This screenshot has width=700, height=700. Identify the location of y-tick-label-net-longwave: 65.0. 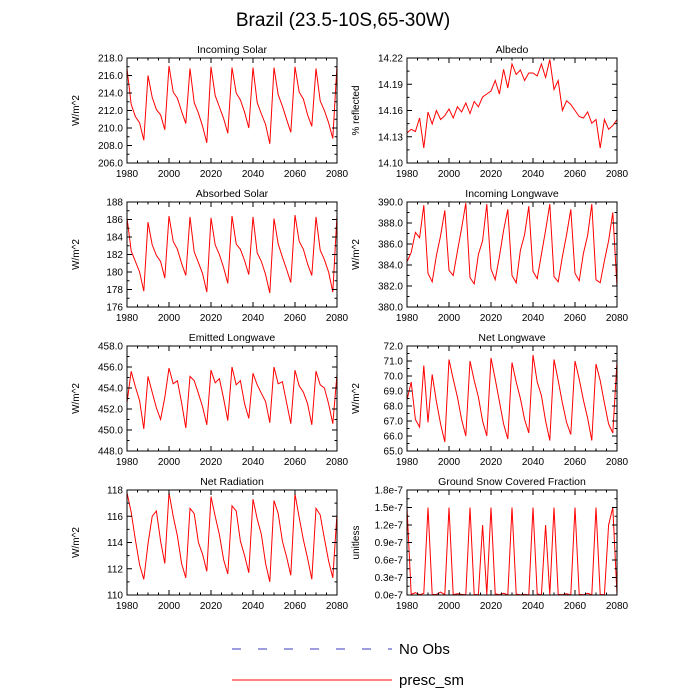
(394, 452).